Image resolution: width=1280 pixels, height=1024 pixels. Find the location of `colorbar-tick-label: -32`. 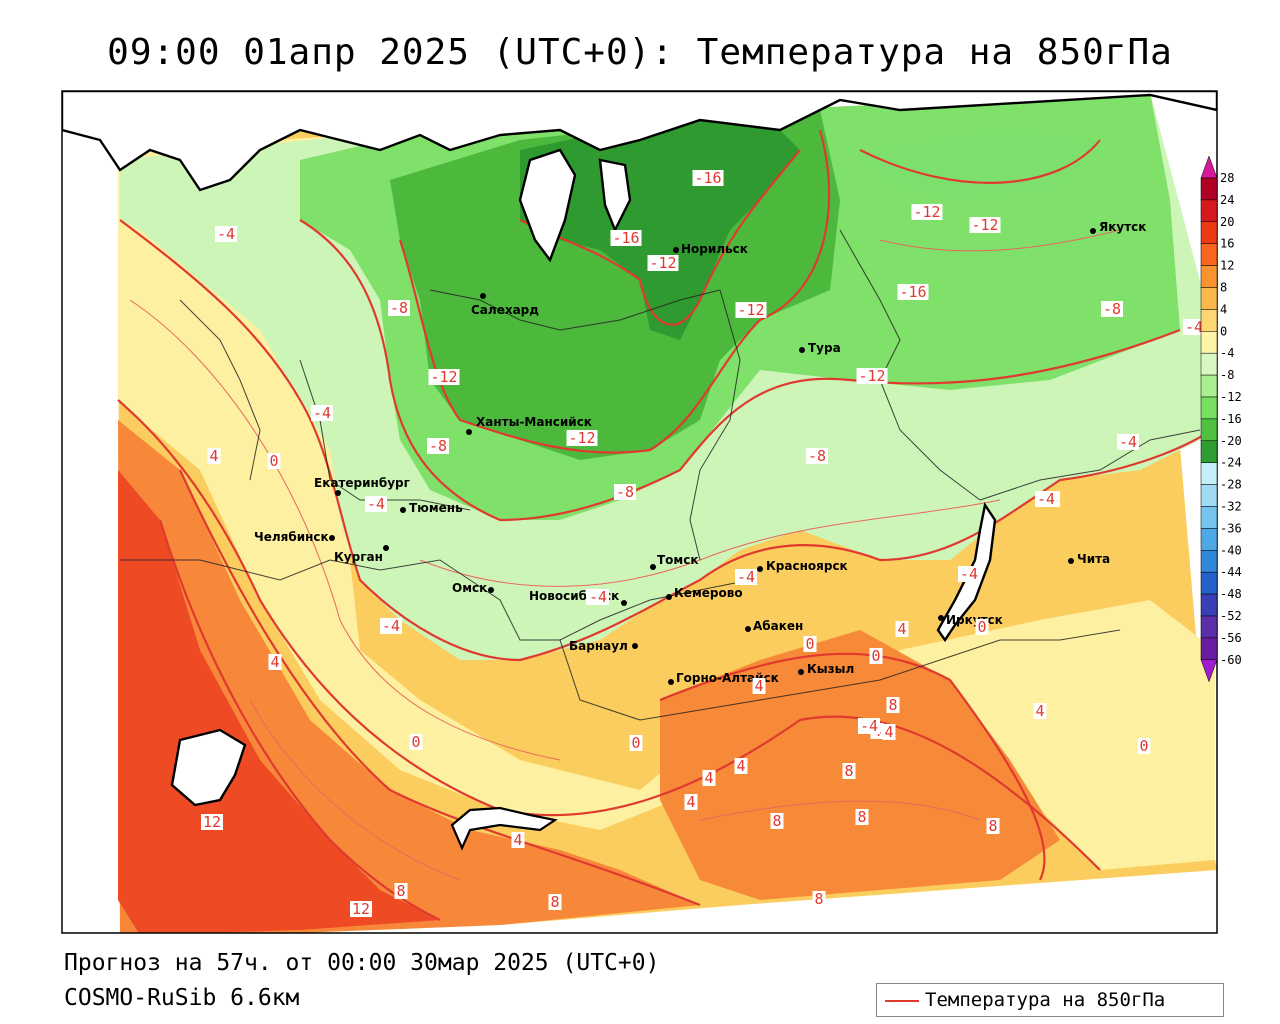

colorbar-tick-label: -32 is located at coordinates (1231, 507).